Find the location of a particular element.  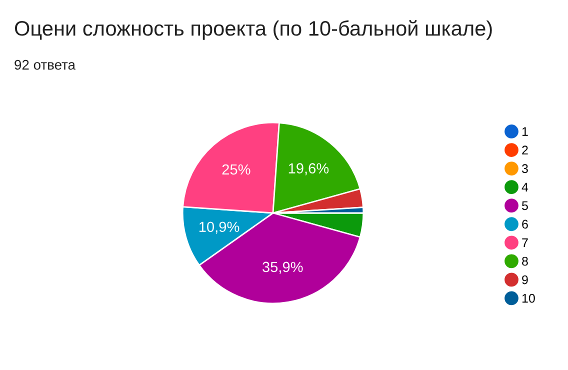

text: 92 ответа is located at coordinates (45, 65).